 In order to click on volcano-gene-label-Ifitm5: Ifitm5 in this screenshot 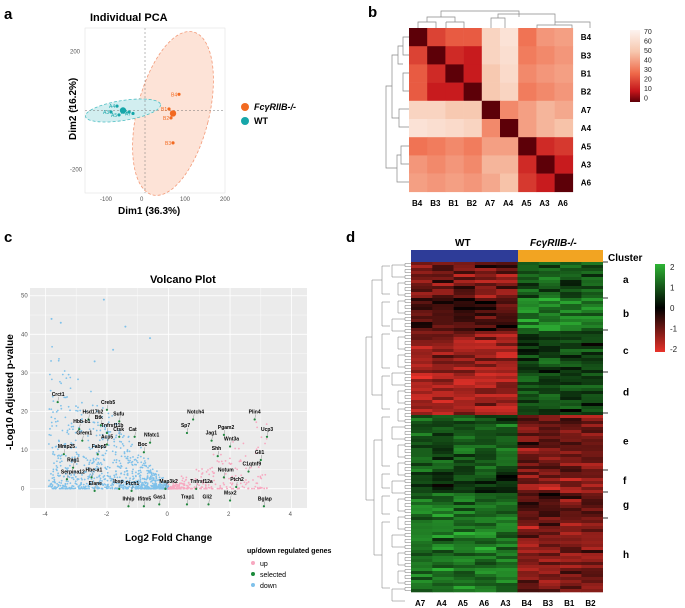, I will do `click(145, 499)`.